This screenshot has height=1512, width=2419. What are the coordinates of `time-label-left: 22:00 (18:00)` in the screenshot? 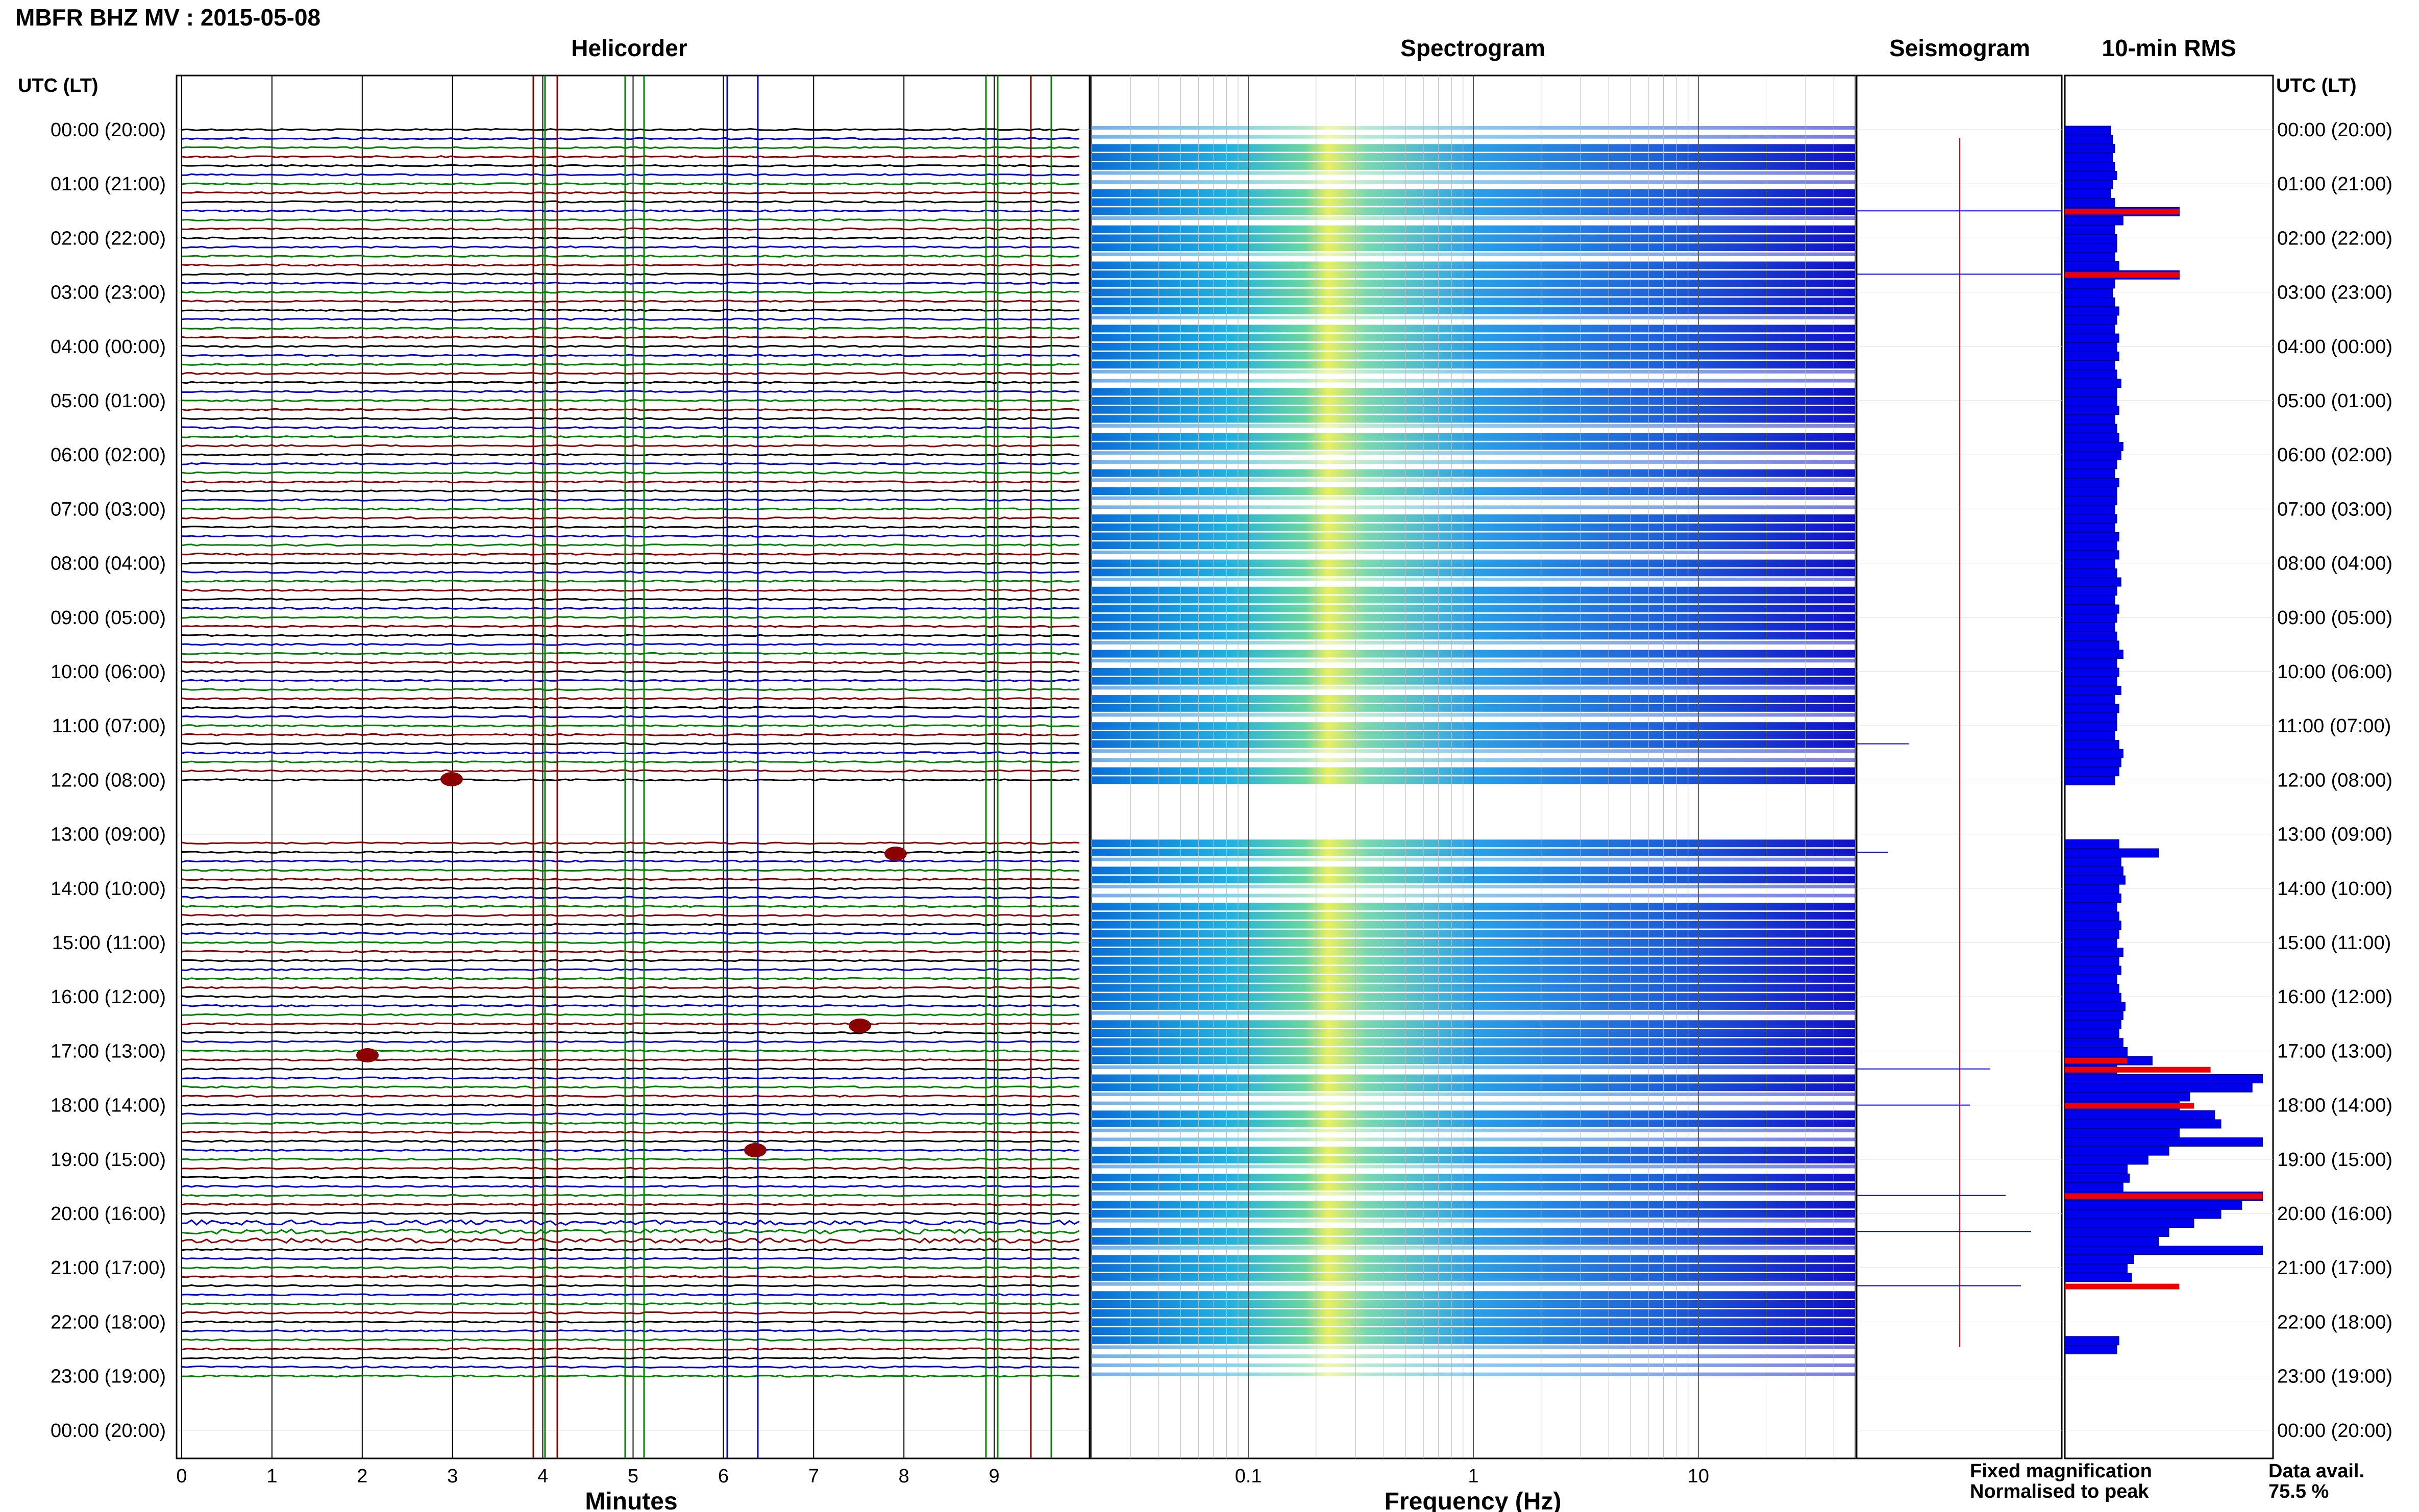 It's located at (108, 1322).